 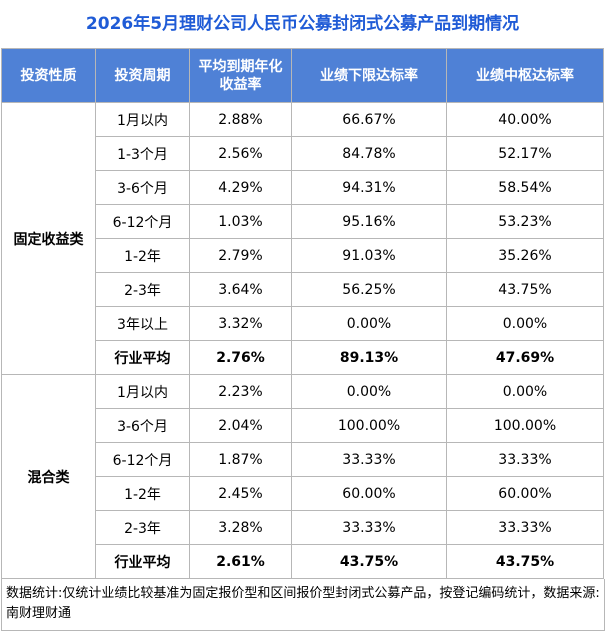 I want to click on table-row: 3-6个月 4.29% 94.31% 58.54%, so click(x=303, y=187).